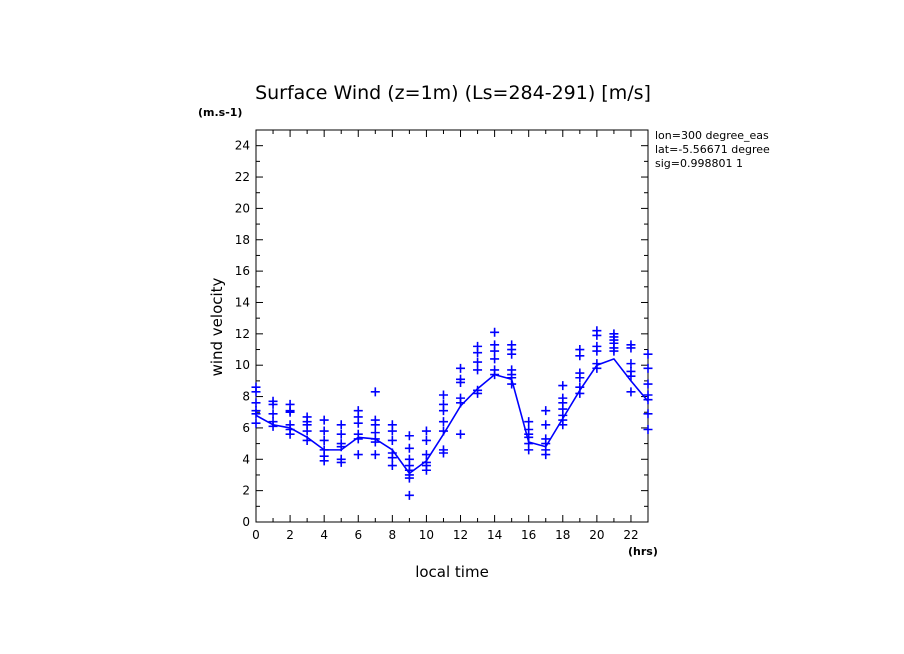  I want to click on x-tick-label: 22, so click(630, 535).